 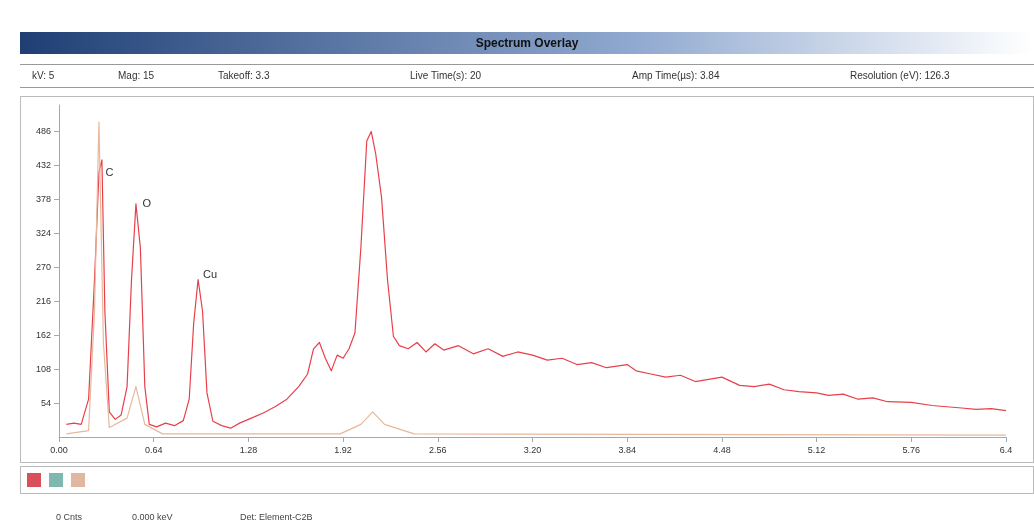 What do you see at coordinates (43, 198) in the screenshot?
I see `y-tick-label: 378` at bounding box center [43, 198].